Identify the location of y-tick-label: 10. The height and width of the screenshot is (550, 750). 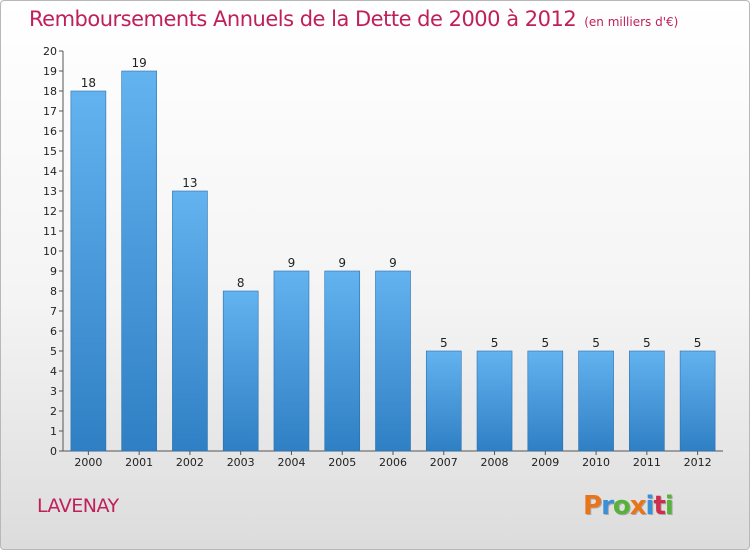
(50, 251).